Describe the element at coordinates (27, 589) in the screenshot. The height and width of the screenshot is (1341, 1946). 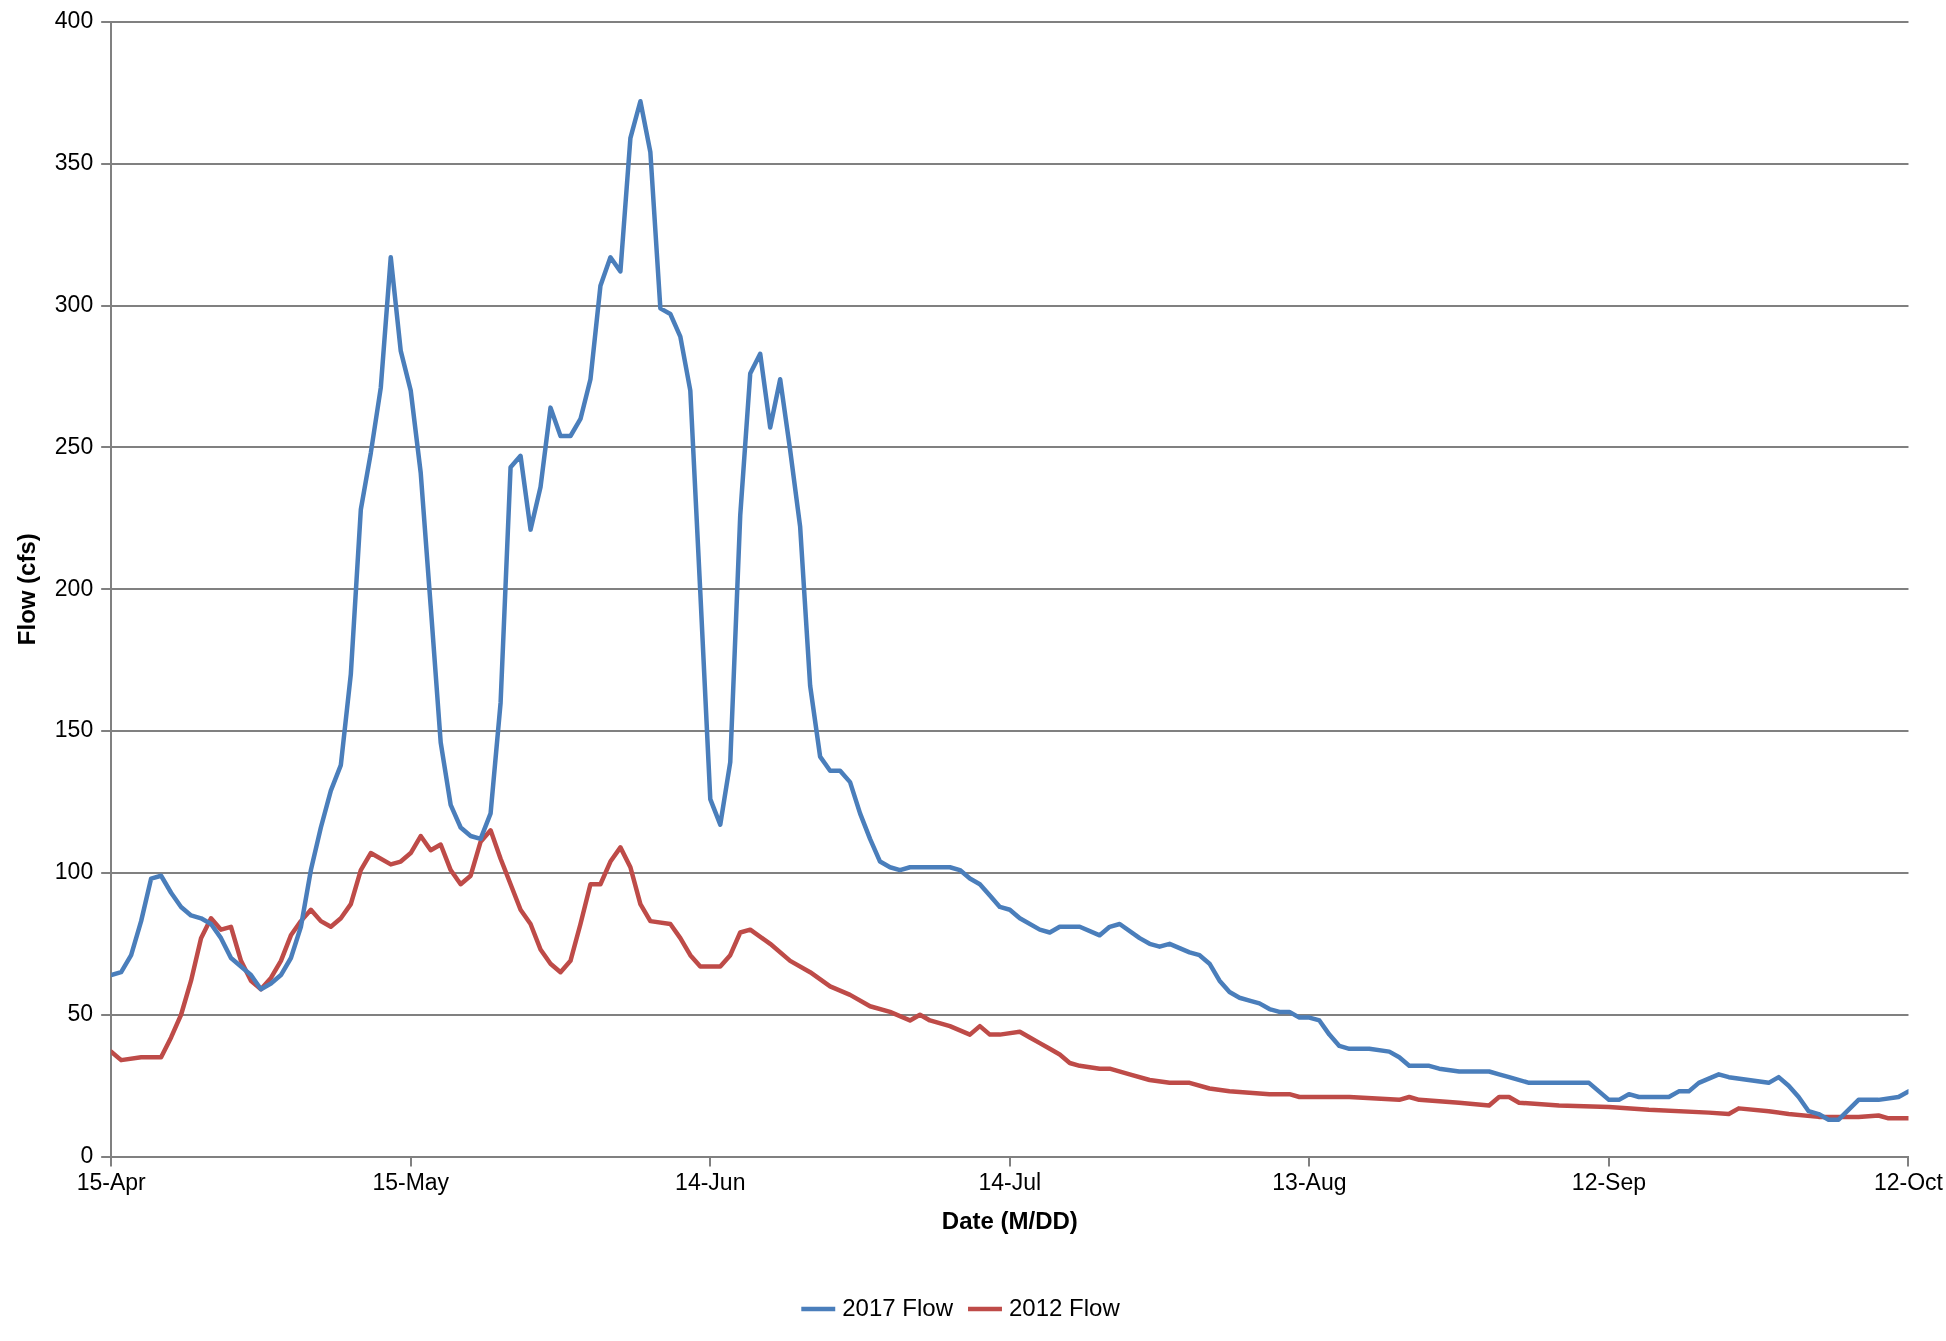
I see `y-axis-title: Flow (cfs)` at that location.